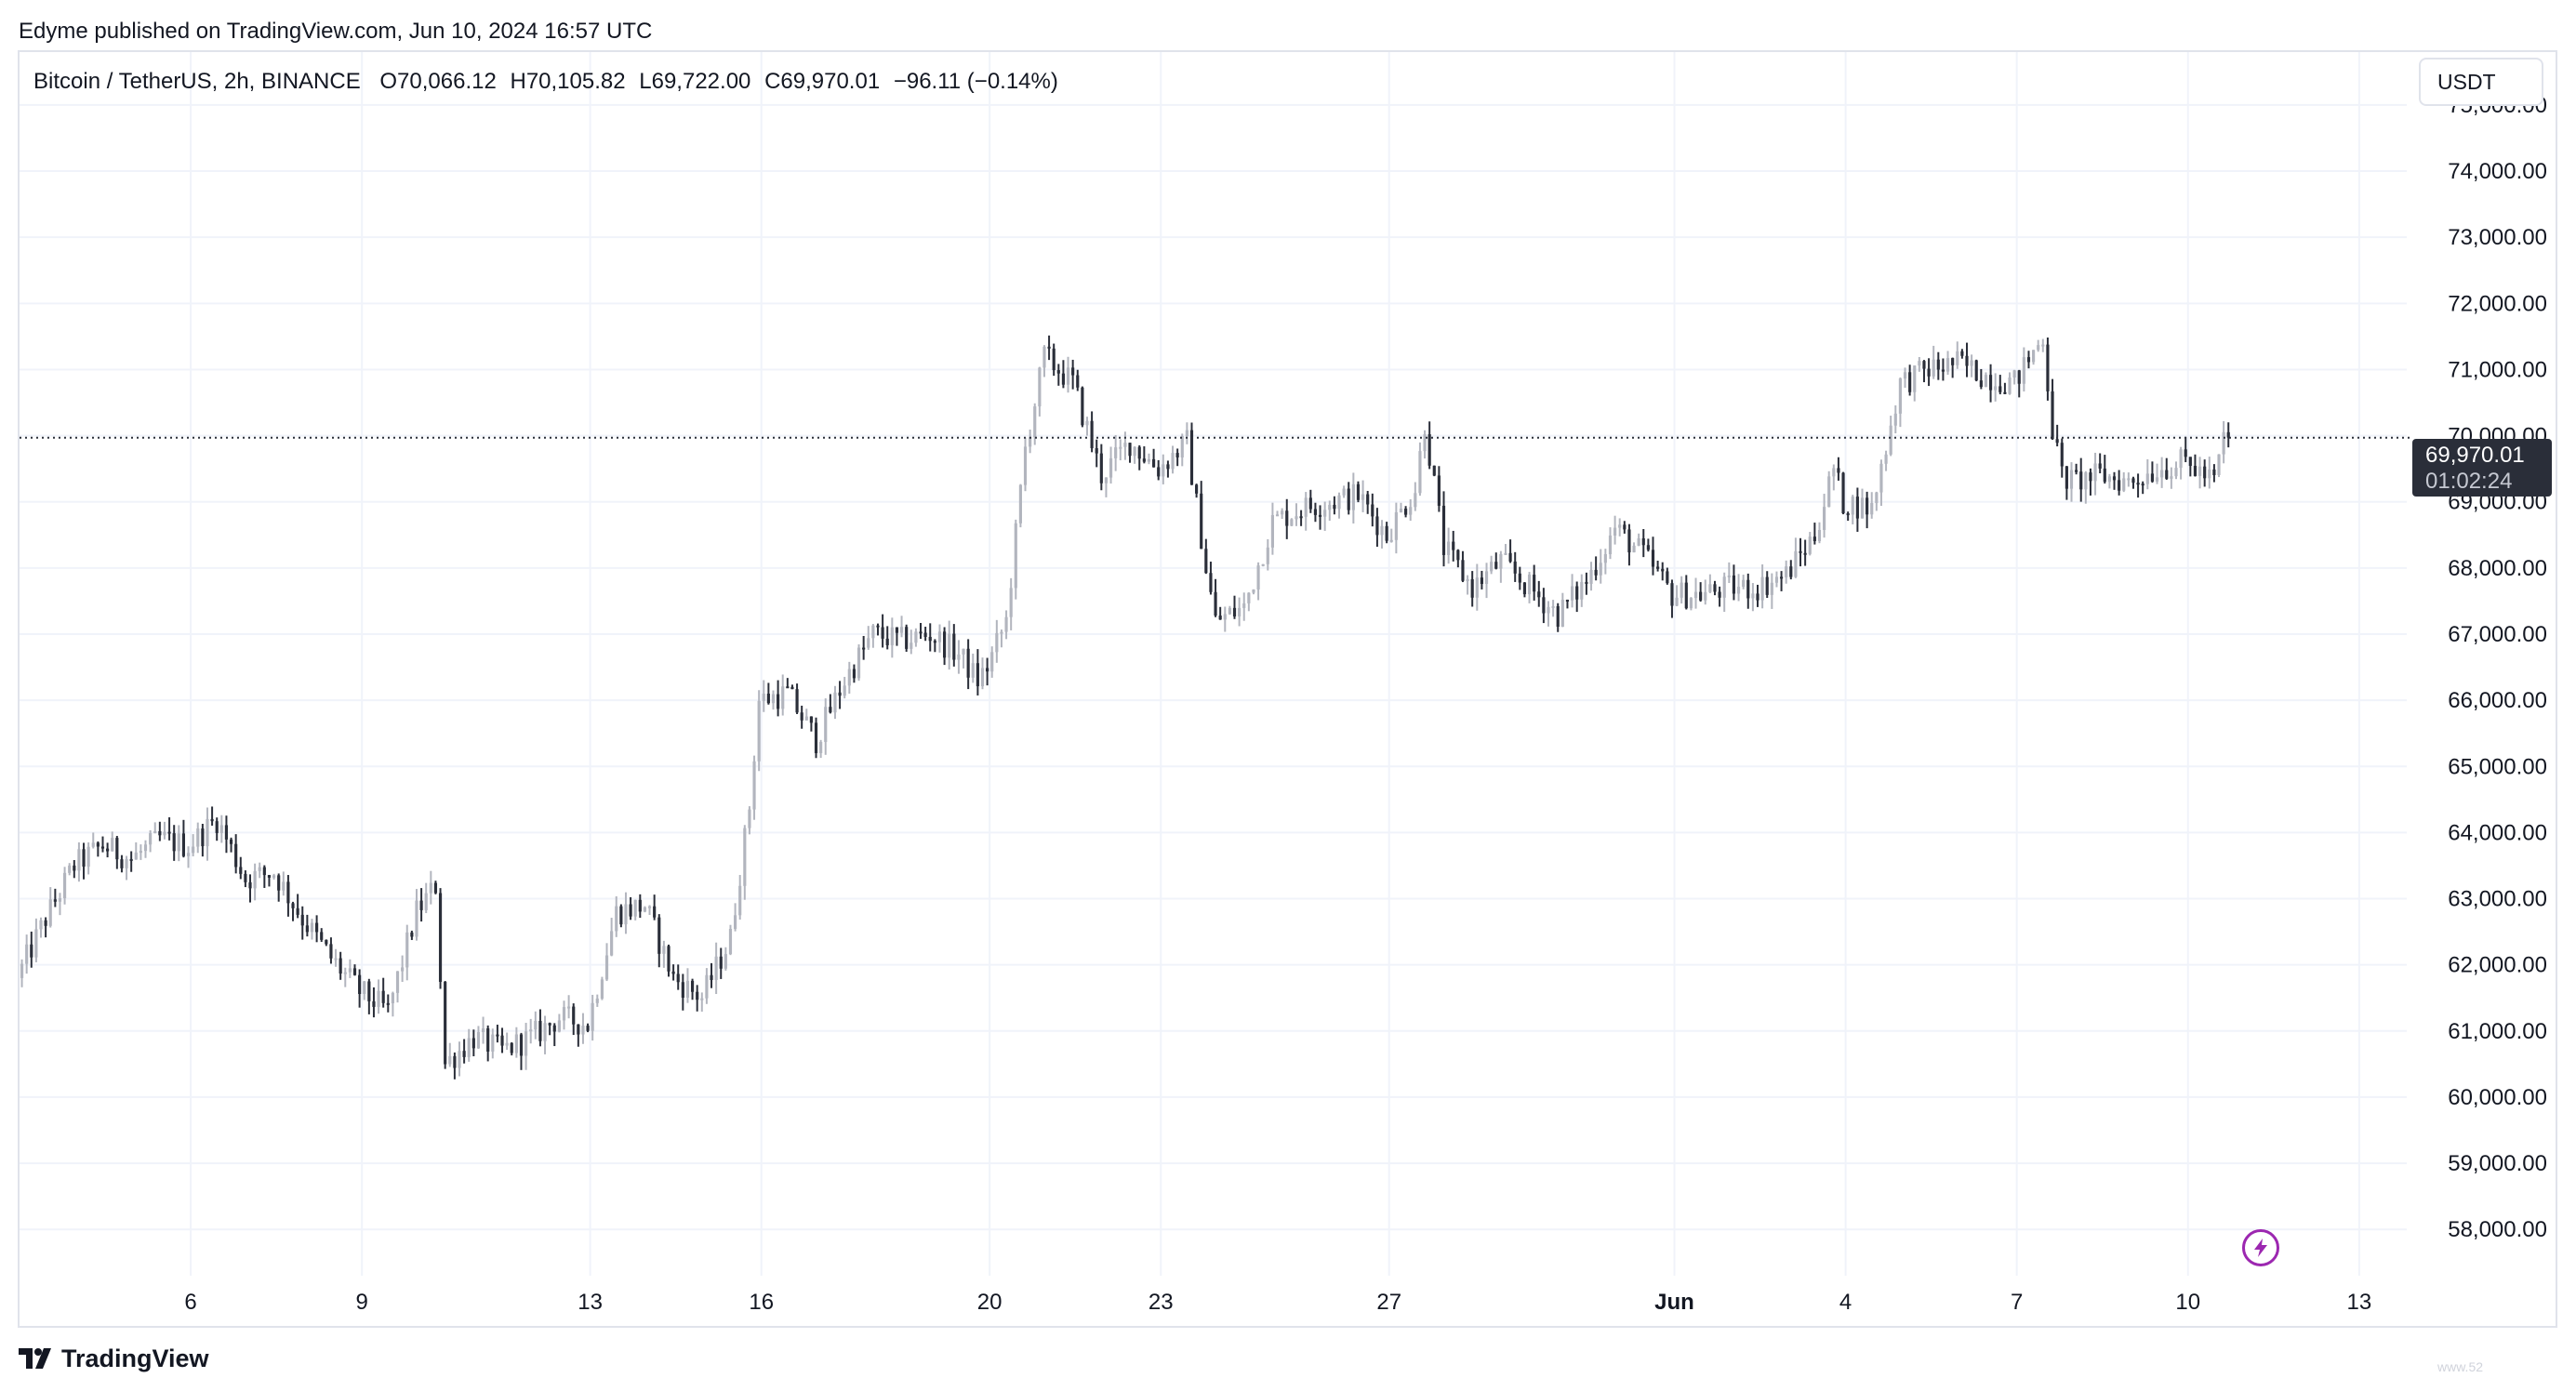 The width and height of the screenshot is (2576, 1391). I want to click on last-price-label: 69,970.01 01:02:24, so click(2482, 468).